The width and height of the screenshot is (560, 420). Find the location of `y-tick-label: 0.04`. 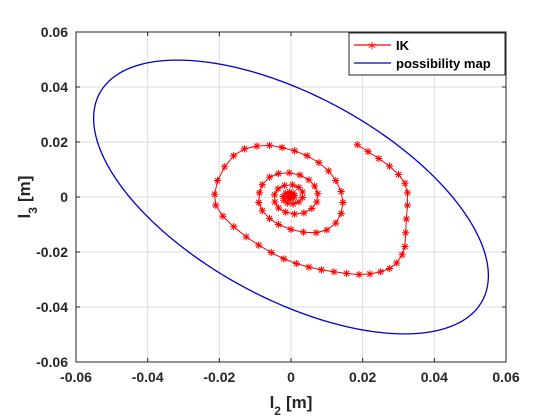

y-tick-label: 0.04 is located at coordinates (54, 87).